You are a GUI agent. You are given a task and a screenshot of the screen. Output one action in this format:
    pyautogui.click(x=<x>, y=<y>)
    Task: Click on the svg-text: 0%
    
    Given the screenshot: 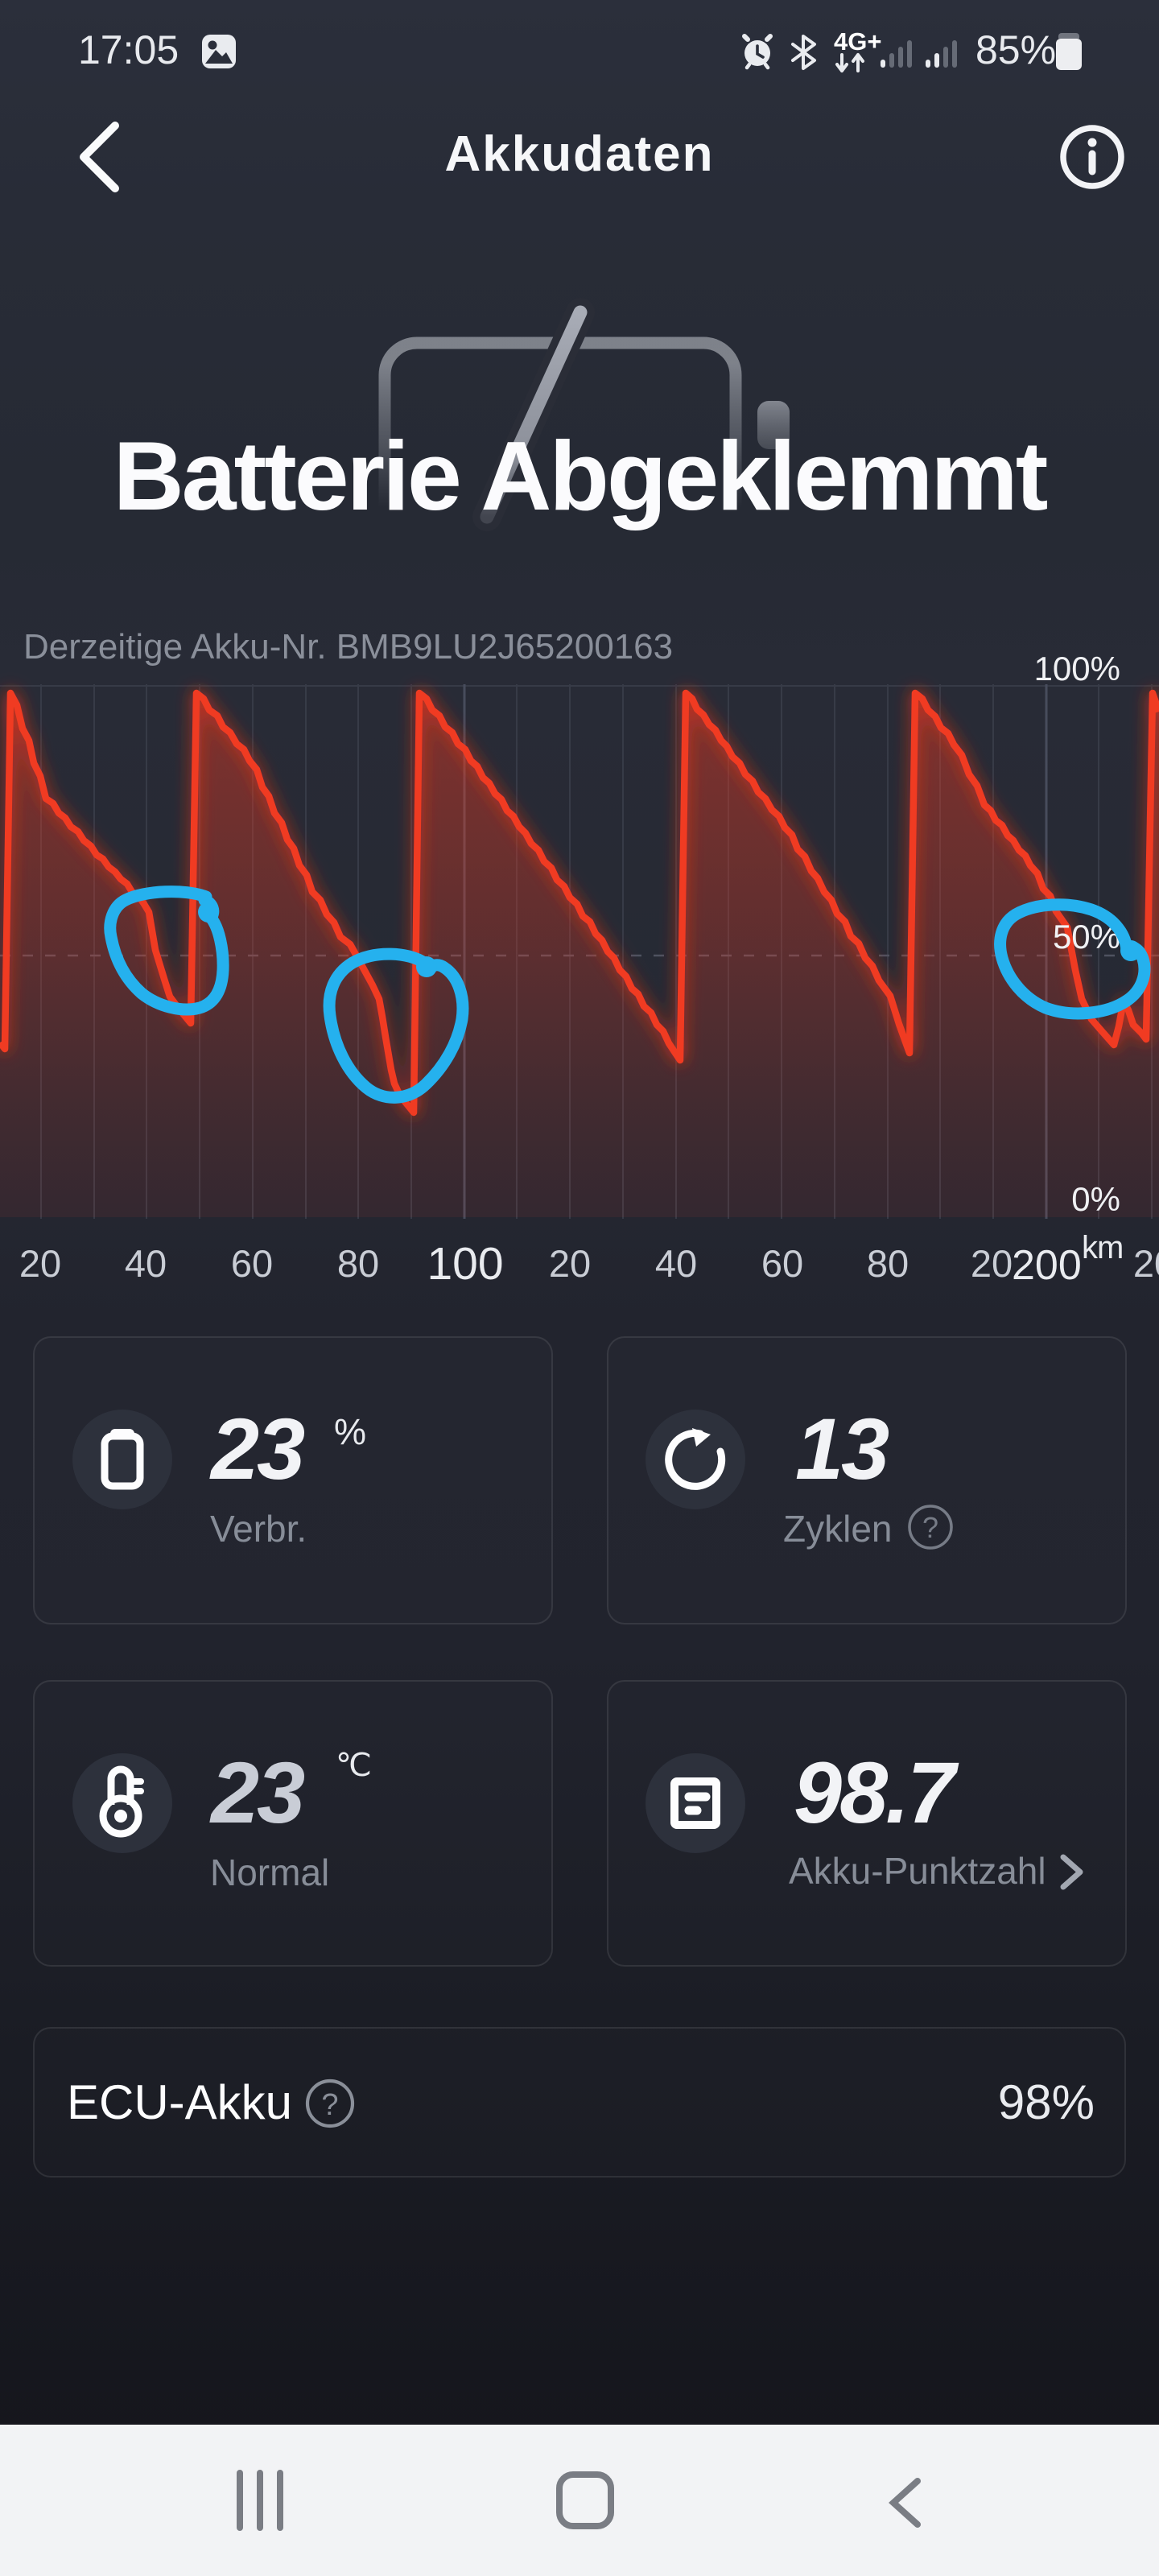 What is the action you would take?
    pyautogui.click(x=1095, y=1199)
    